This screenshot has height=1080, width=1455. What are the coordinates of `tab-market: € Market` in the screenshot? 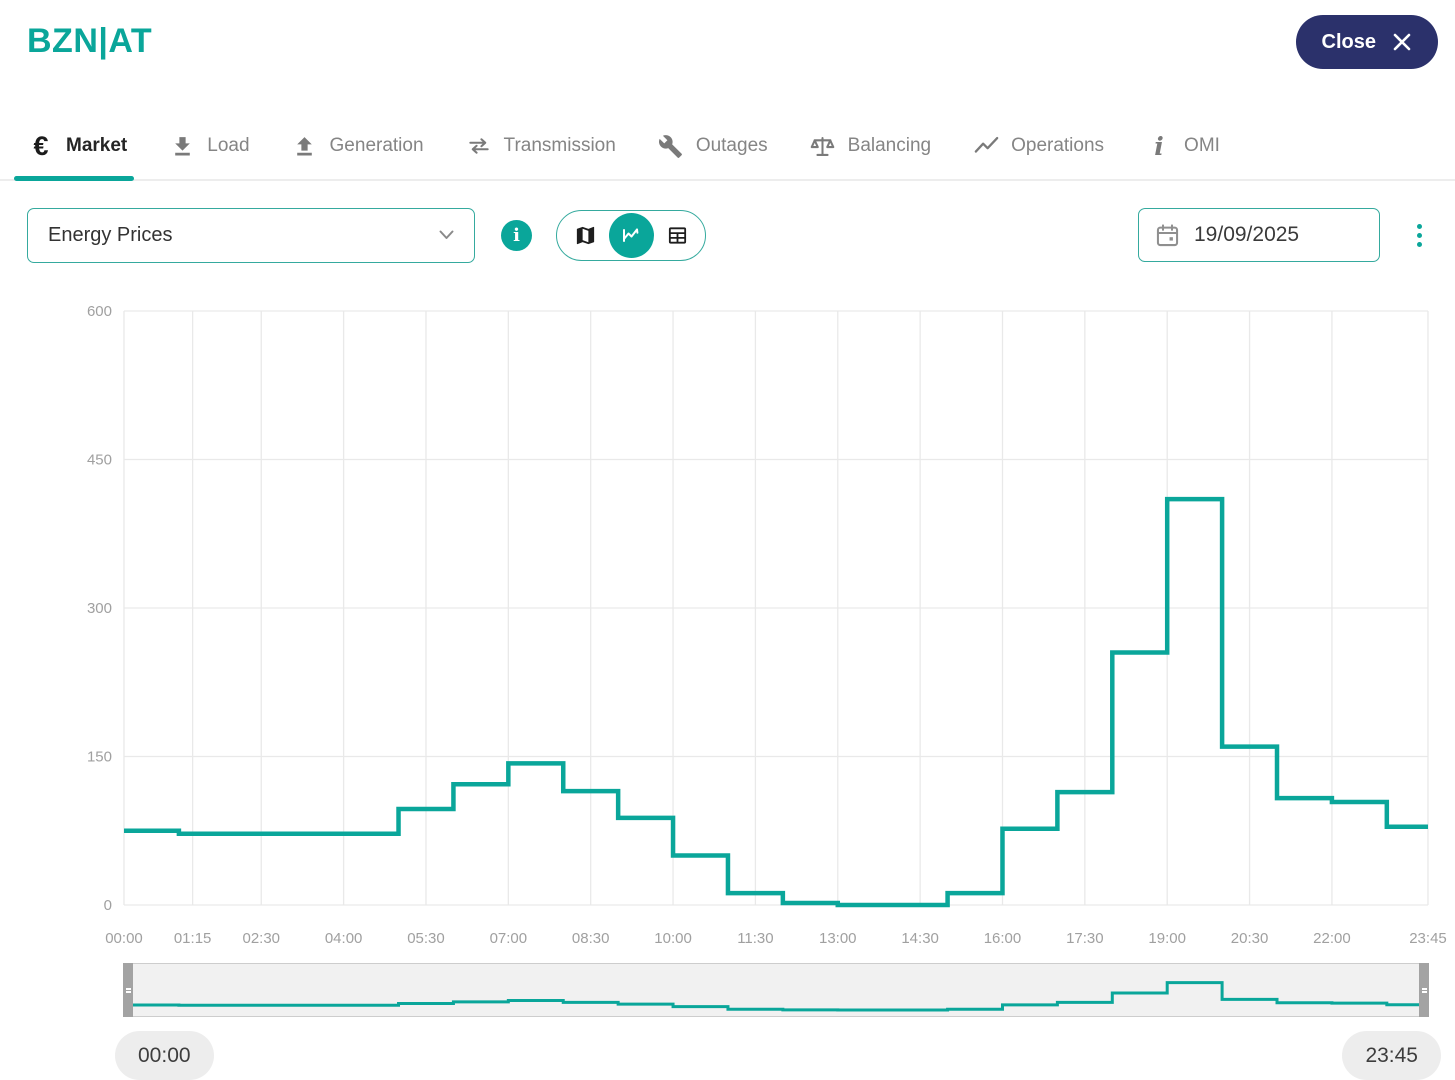 It's located at (74, 147).